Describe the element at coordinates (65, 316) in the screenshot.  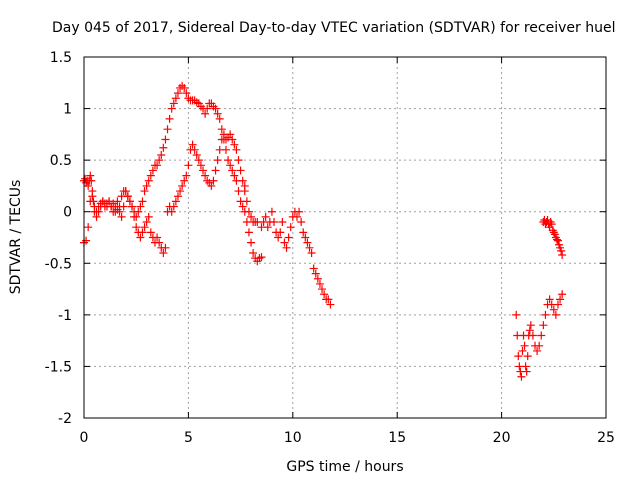
I see `y-tick-label: -1` at that location.